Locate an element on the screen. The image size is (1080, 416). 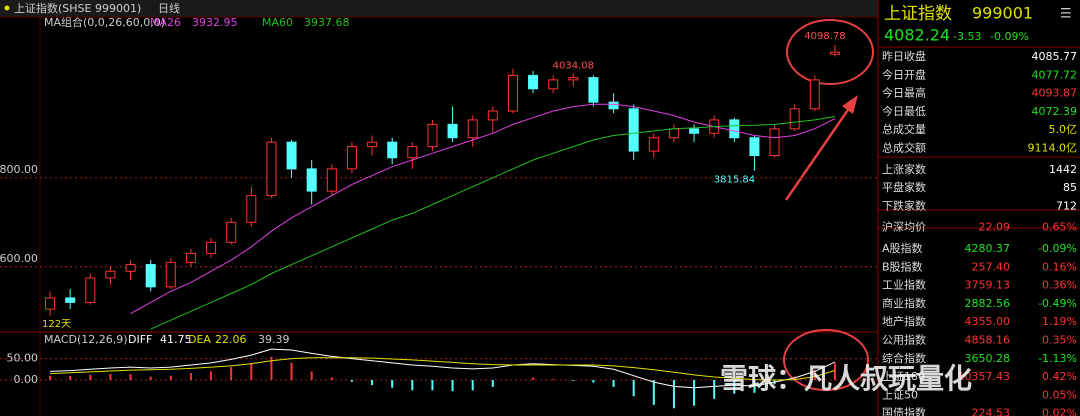
macd-legend: 22.06 is located at coordinates (231, 339).